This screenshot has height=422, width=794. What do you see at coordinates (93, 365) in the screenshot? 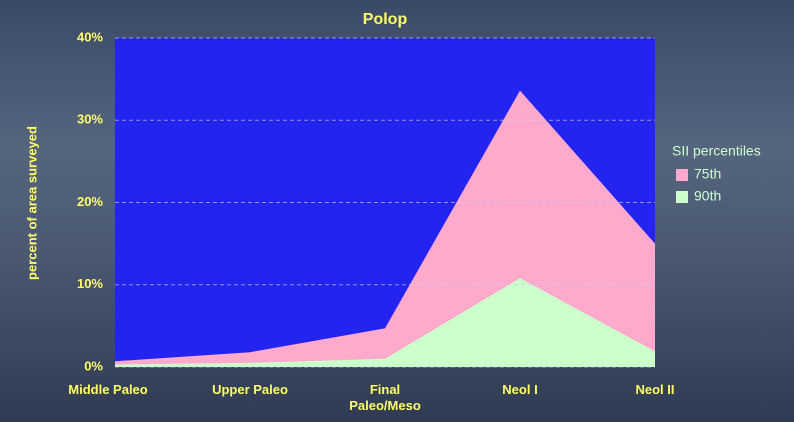
I see `y-tick-label: 0%` at bounding box center [93, 365].